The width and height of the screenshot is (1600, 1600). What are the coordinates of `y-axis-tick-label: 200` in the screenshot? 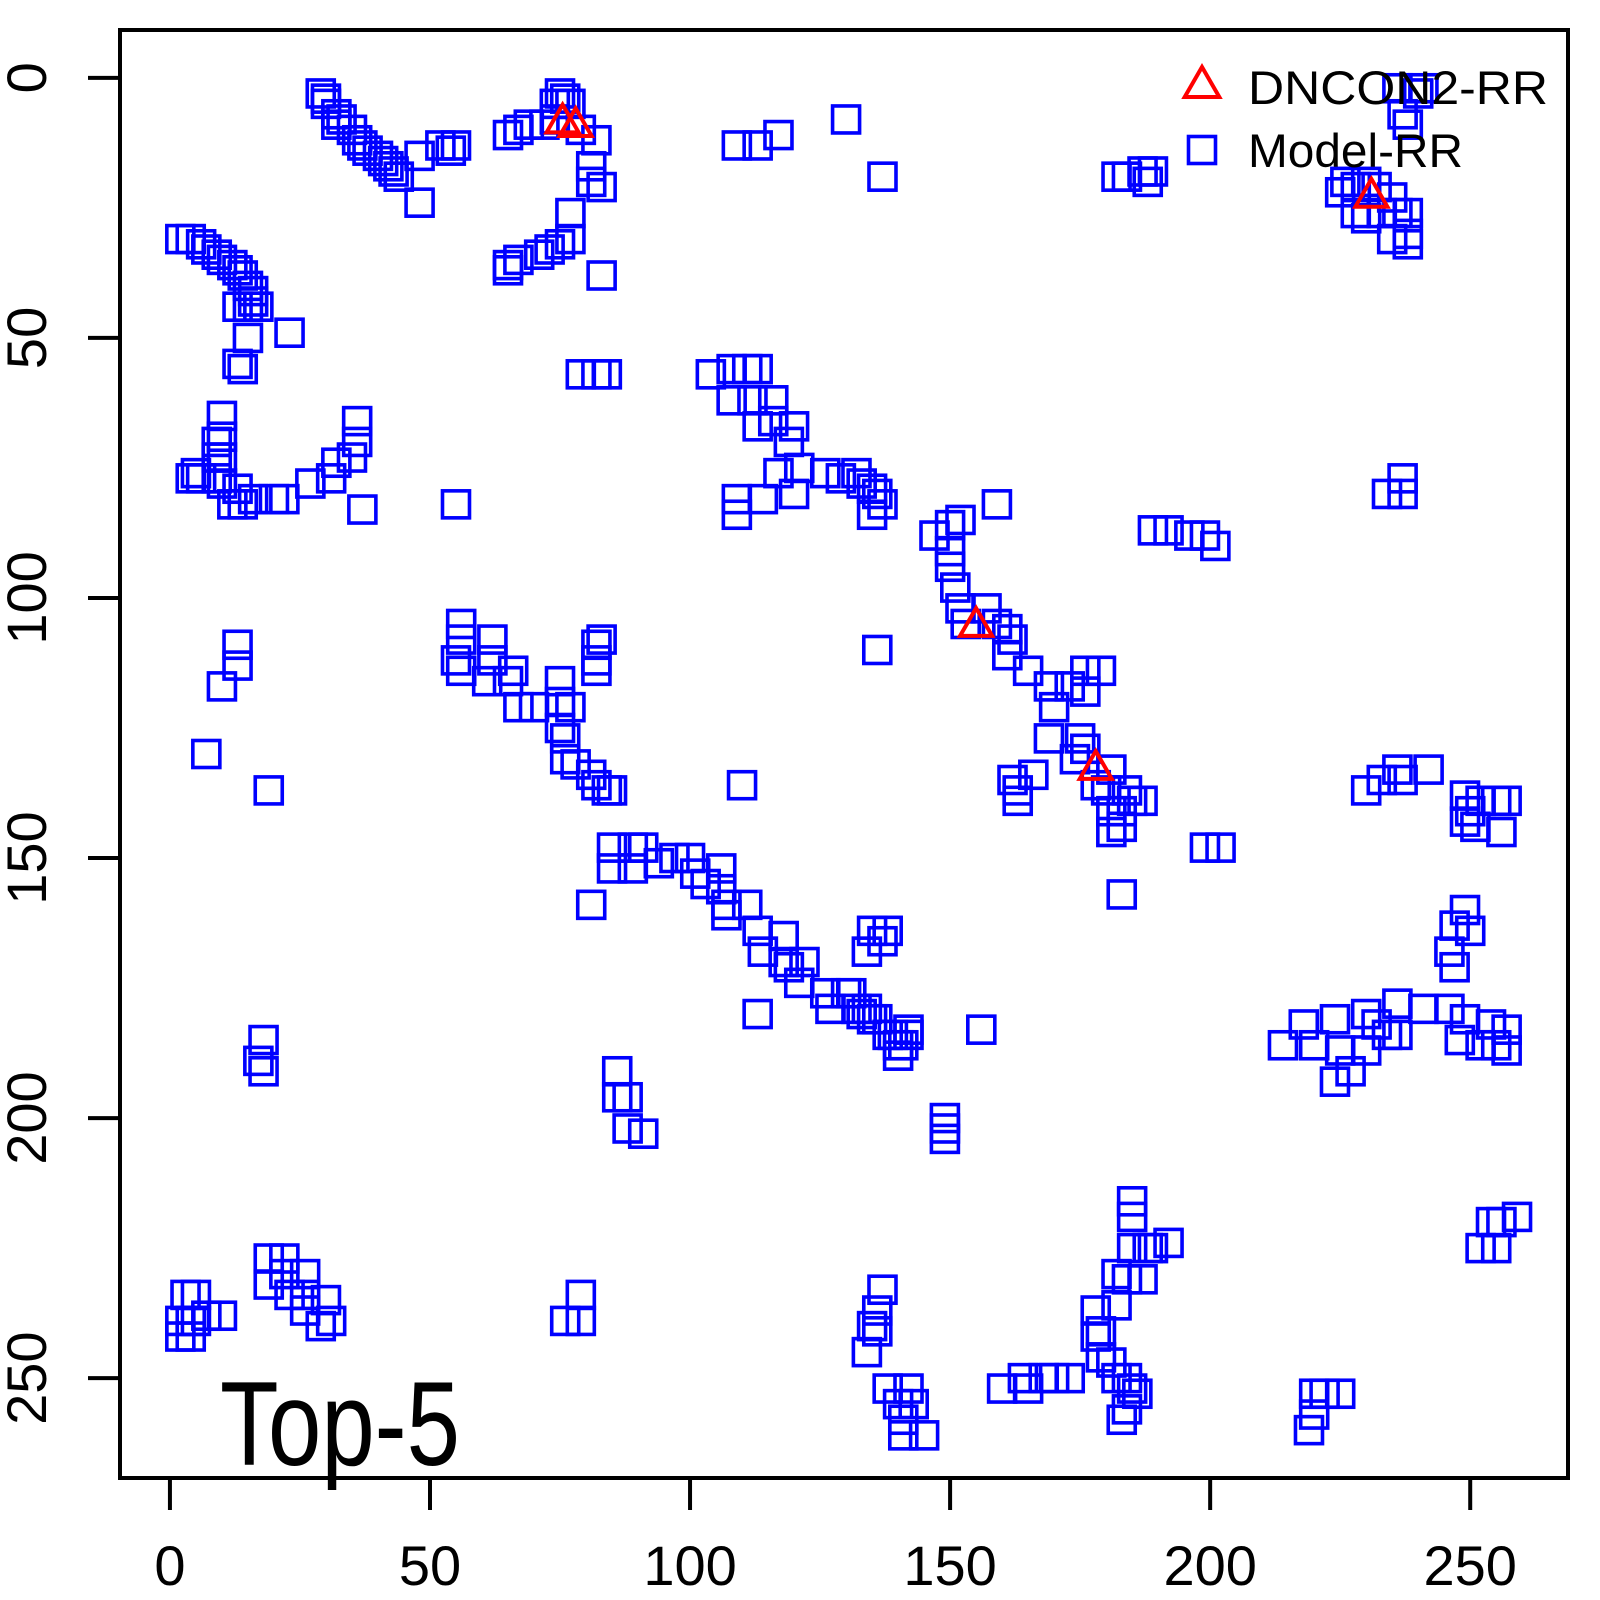 It's located at (29, 1117).